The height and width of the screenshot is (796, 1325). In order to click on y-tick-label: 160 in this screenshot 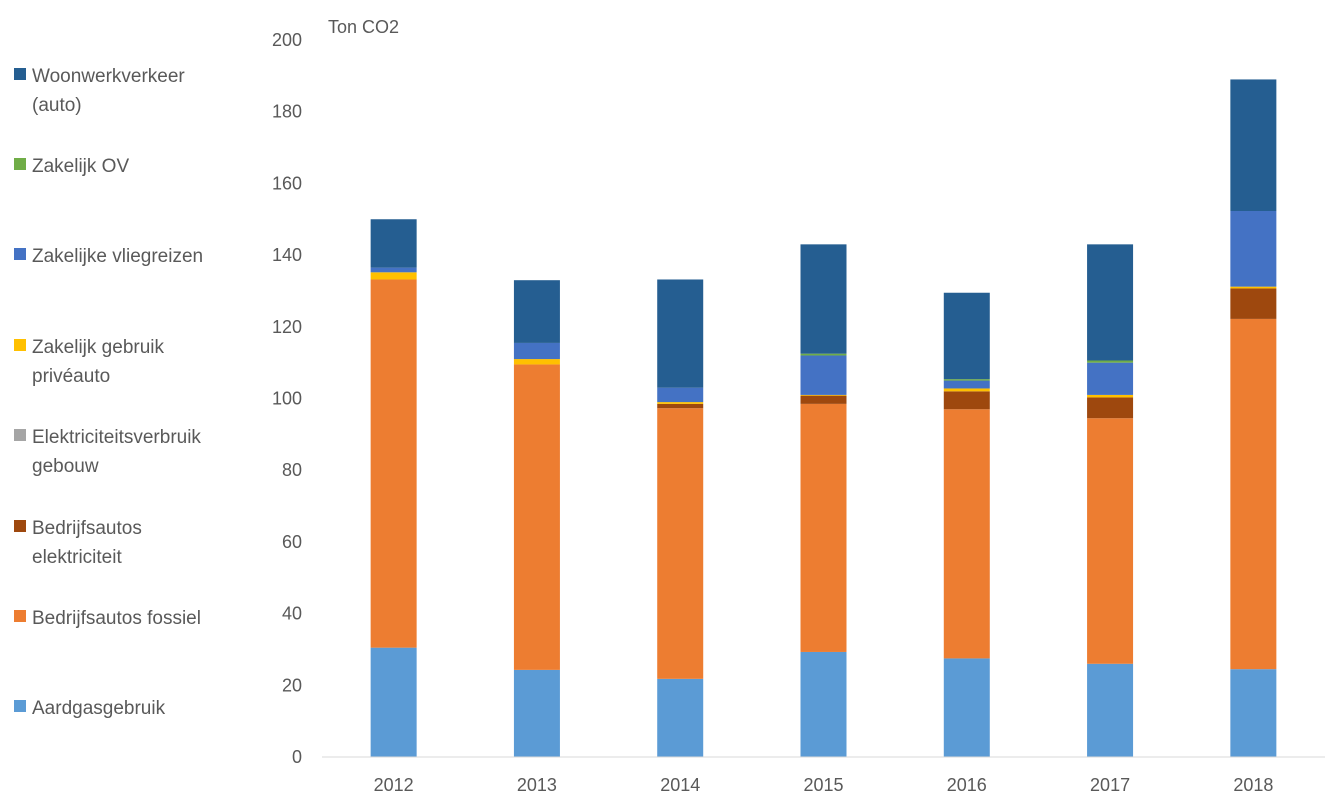, I will do `click(287, 183)`.